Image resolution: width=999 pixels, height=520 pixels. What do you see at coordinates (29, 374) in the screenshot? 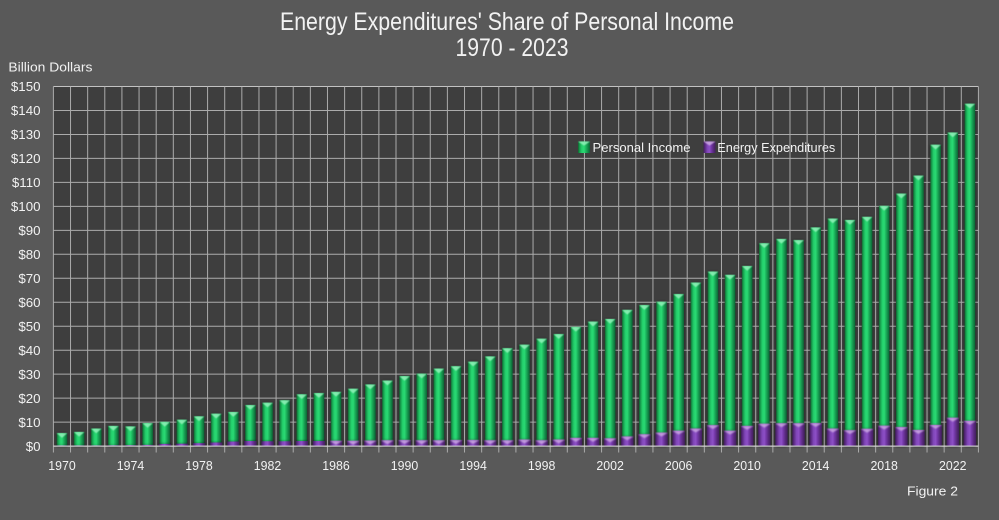
I see `svg-text: $30` at bounding box center [29, 374].